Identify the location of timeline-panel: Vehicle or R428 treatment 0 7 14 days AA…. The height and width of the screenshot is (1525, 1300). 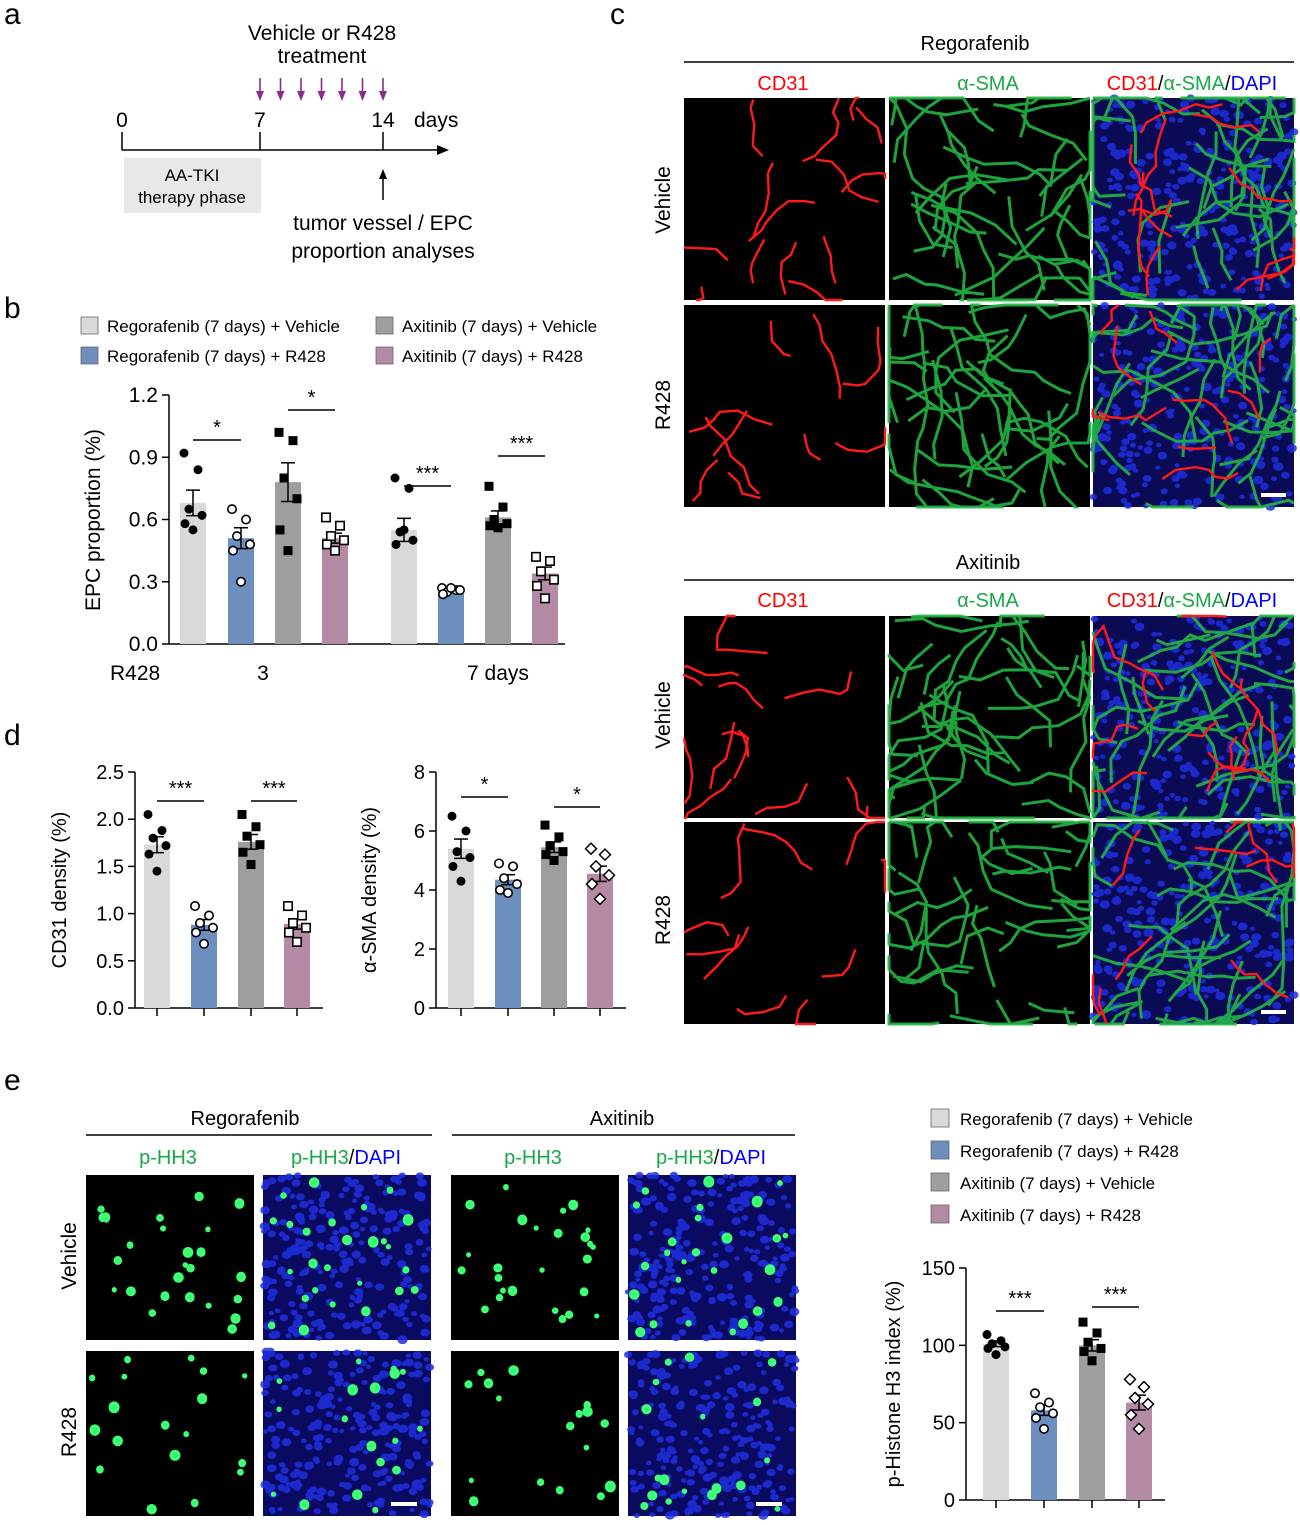
(295, 142).